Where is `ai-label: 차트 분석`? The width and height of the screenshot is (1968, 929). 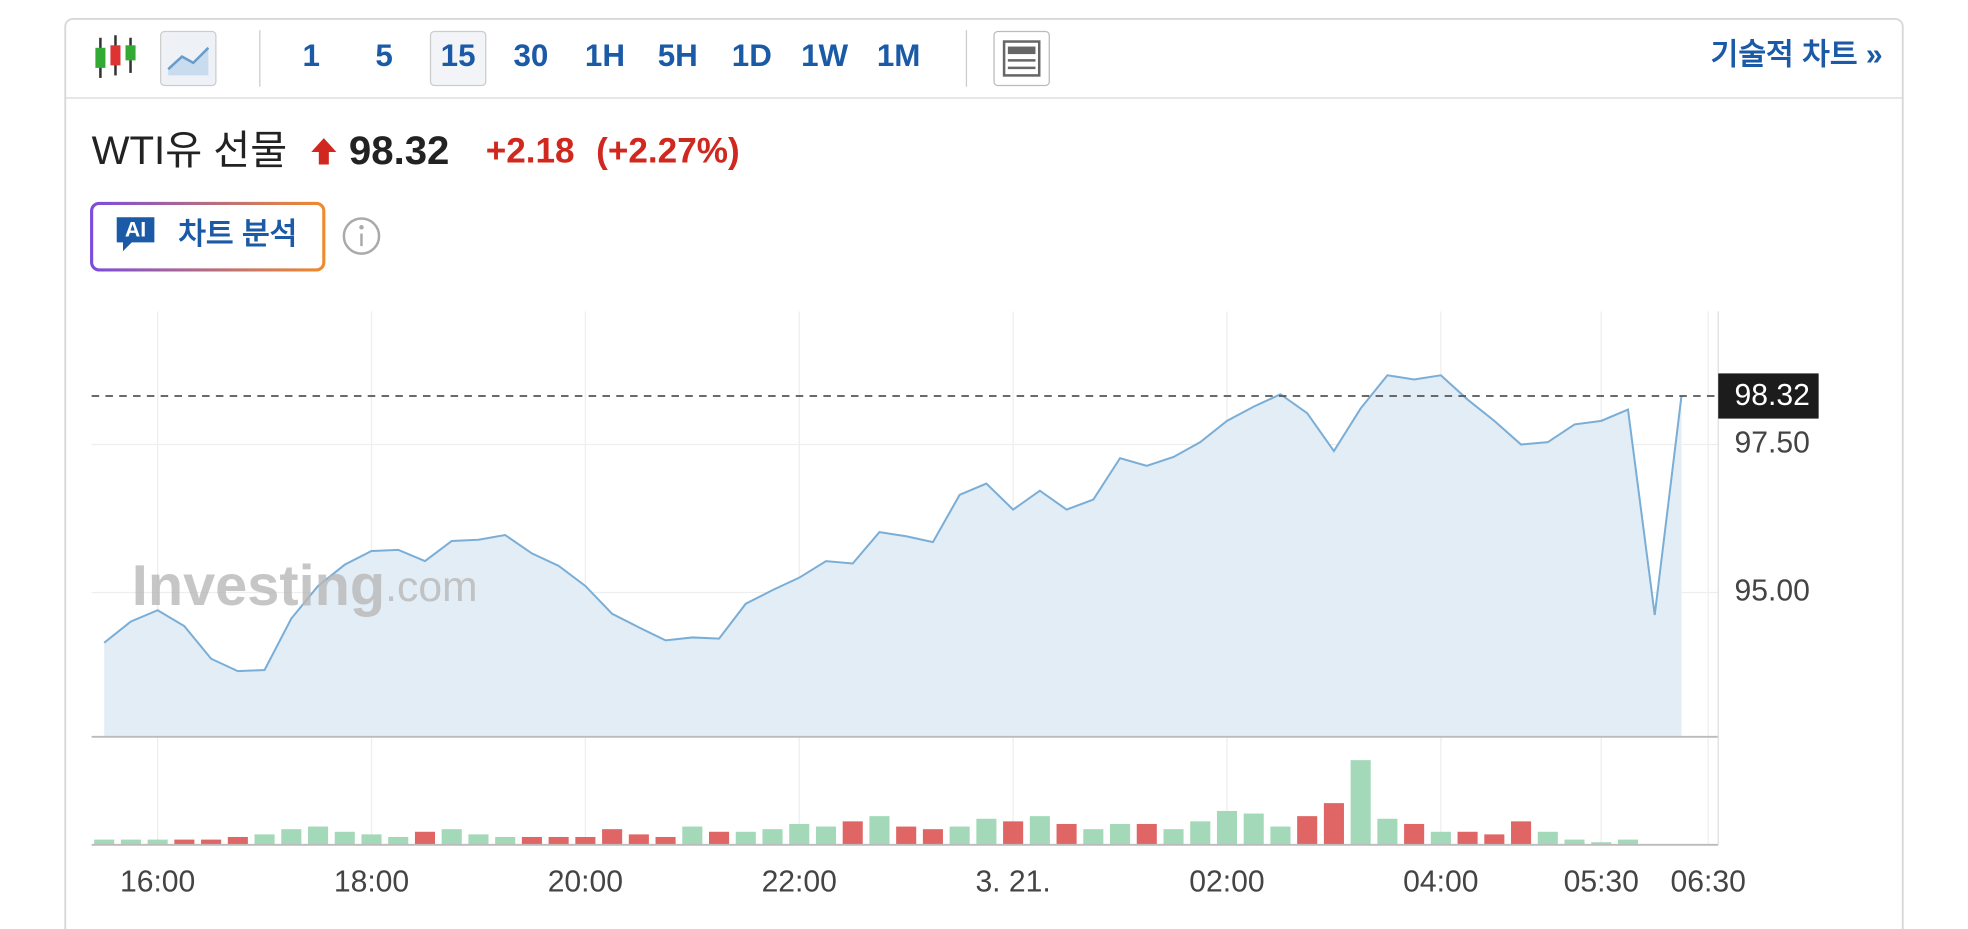
ai-label: 차트 분석 is located at coordinates (237, 234).